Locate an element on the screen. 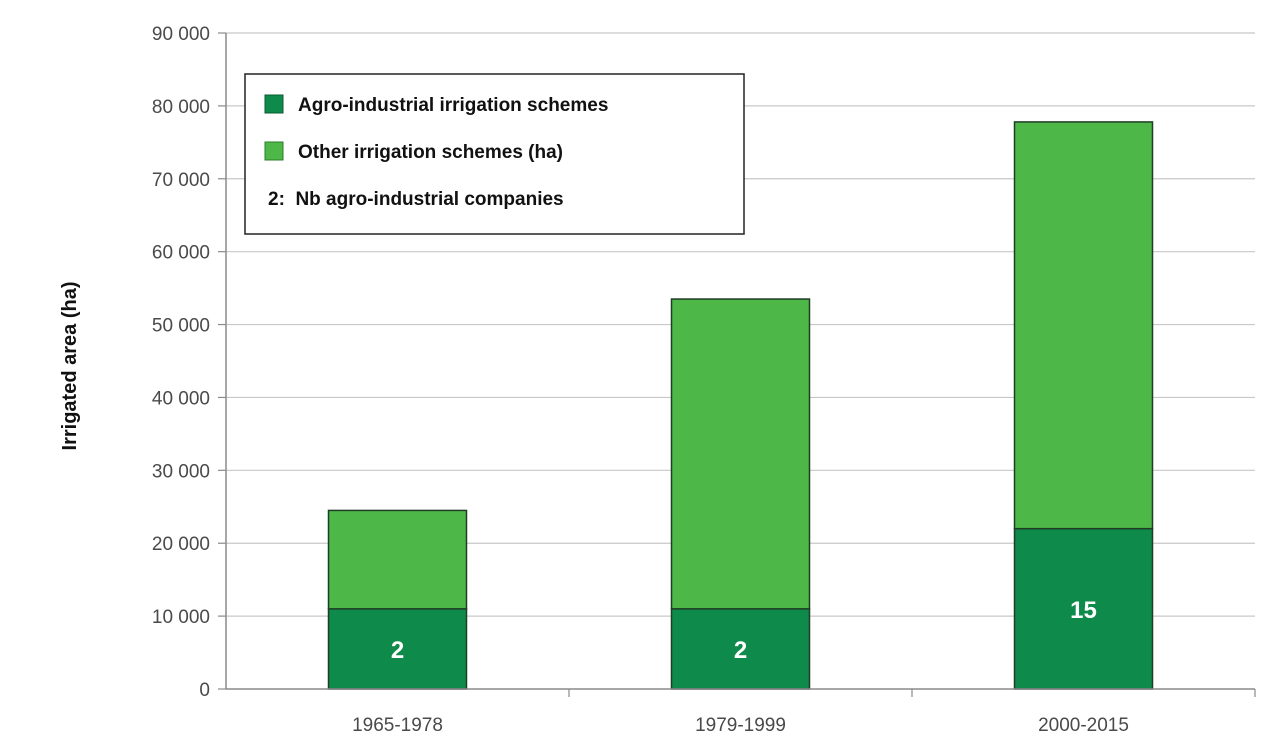 The image size is (1273, 744). x-tick-label: 1965-1978 is located at coordinates (397, 725).